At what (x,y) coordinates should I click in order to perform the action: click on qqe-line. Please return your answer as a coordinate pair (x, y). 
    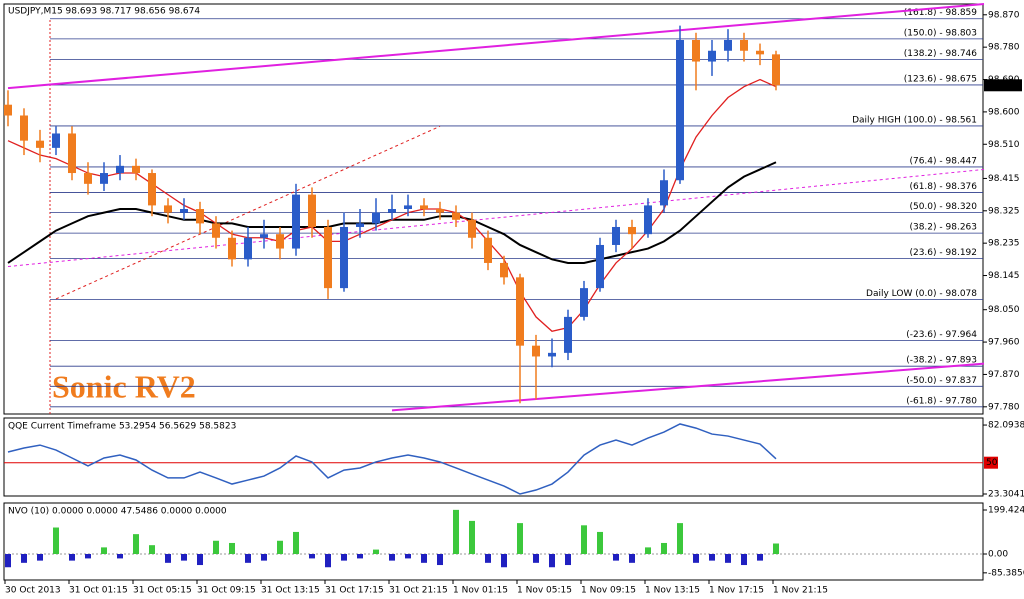
    Looking at the image, I should click on (392, 459).